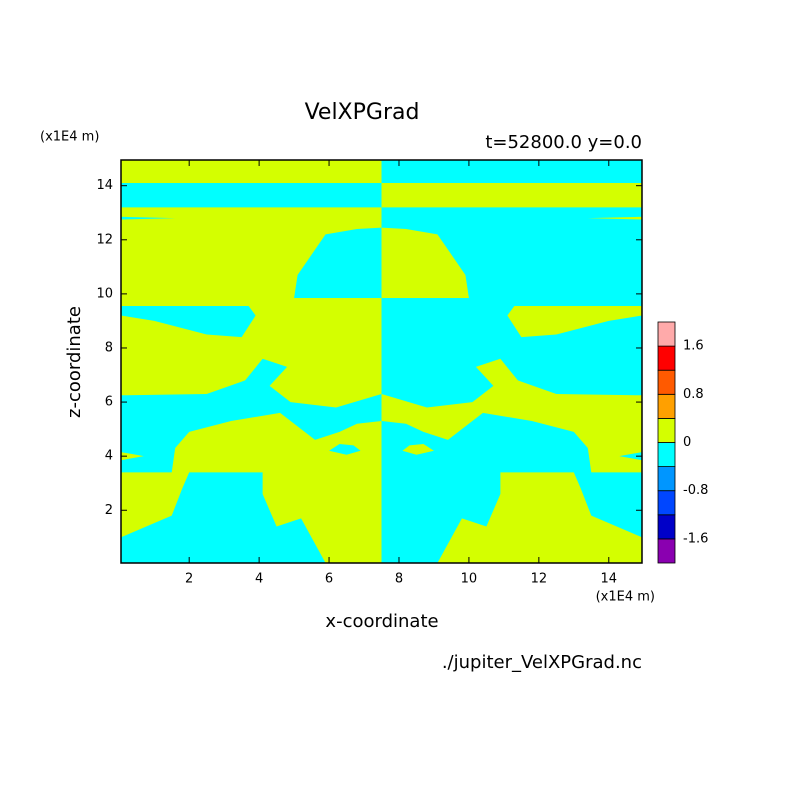 Image resolution: width=804 pixels, height=804 pixels. I want to click on source-file: ./jupiter_VelXPGrad.nc, so click(542, 662).